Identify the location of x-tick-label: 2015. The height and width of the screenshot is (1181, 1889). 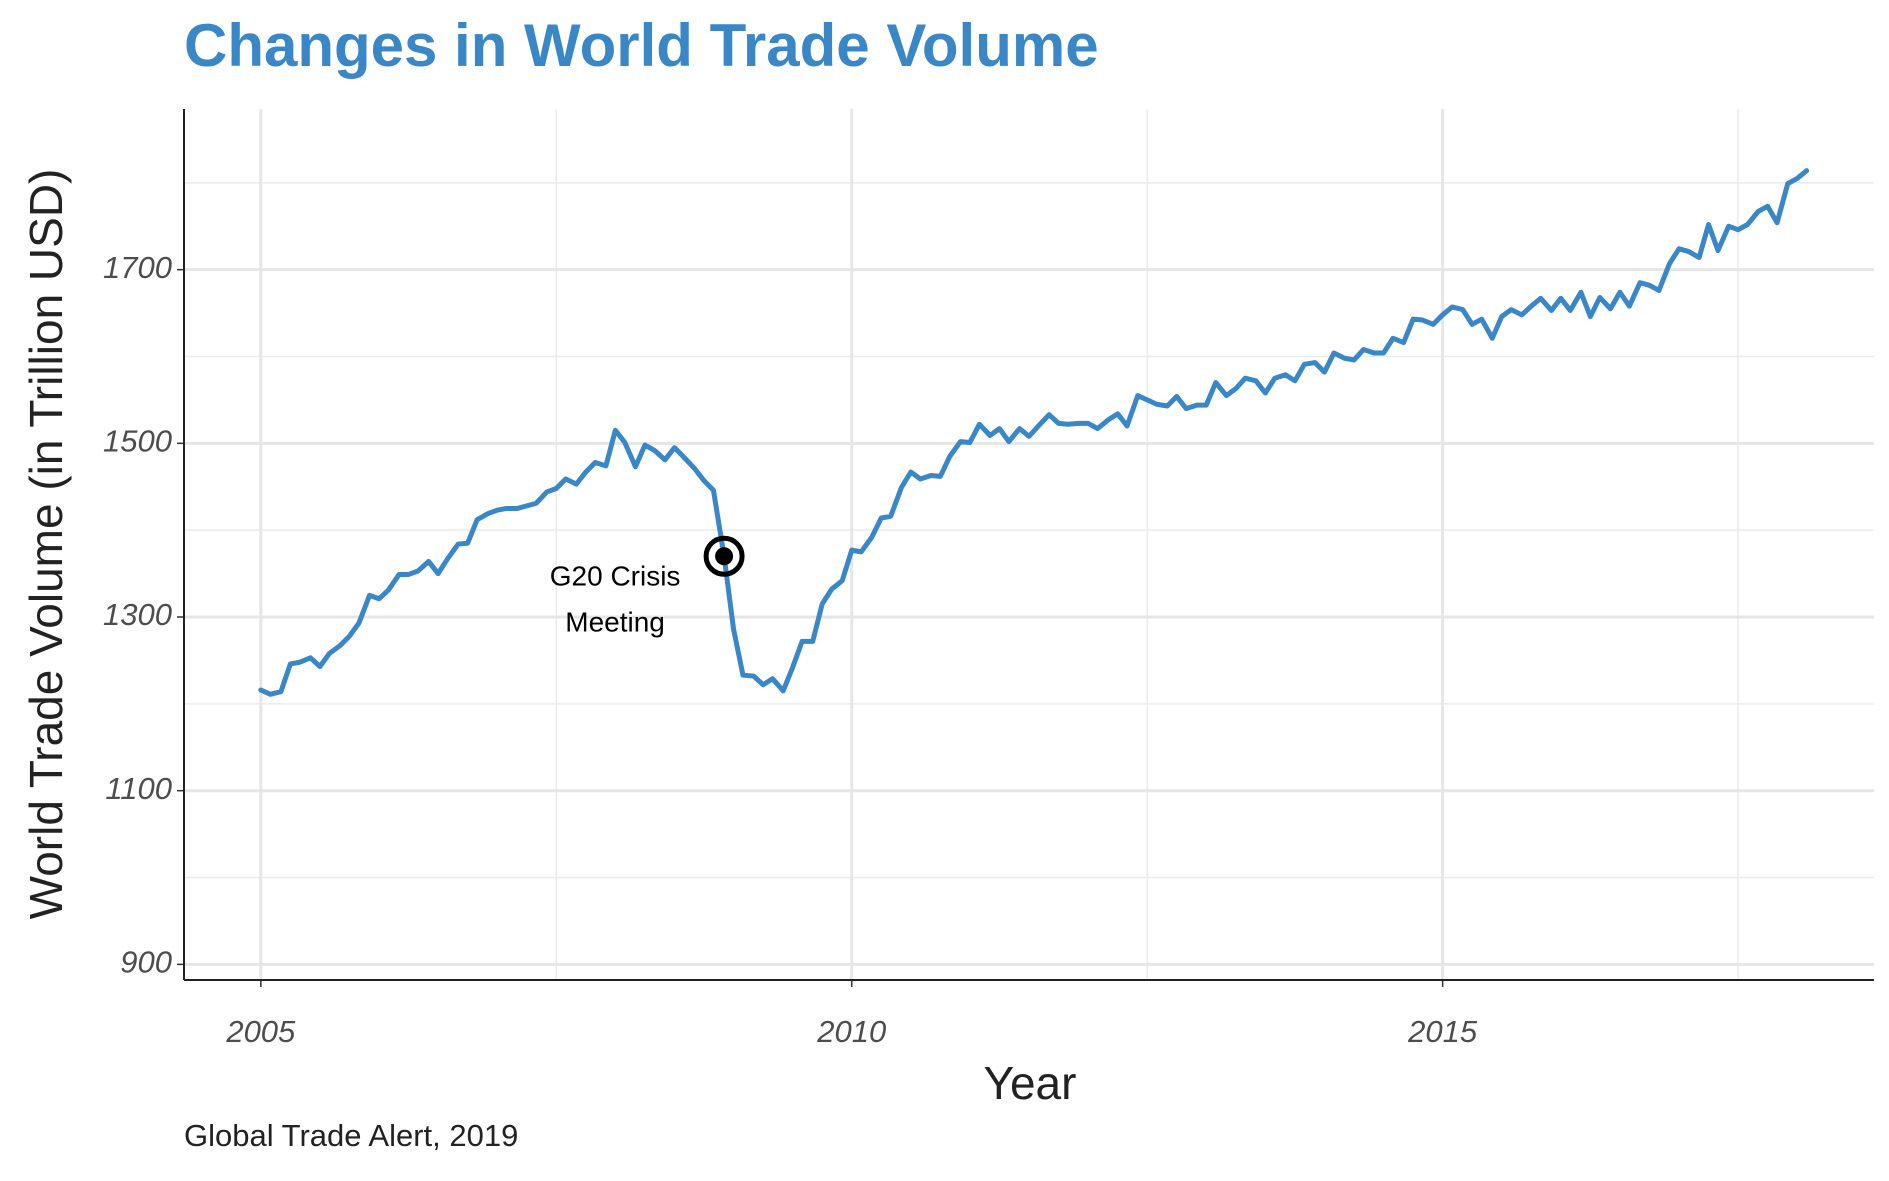
(1442, 1031).